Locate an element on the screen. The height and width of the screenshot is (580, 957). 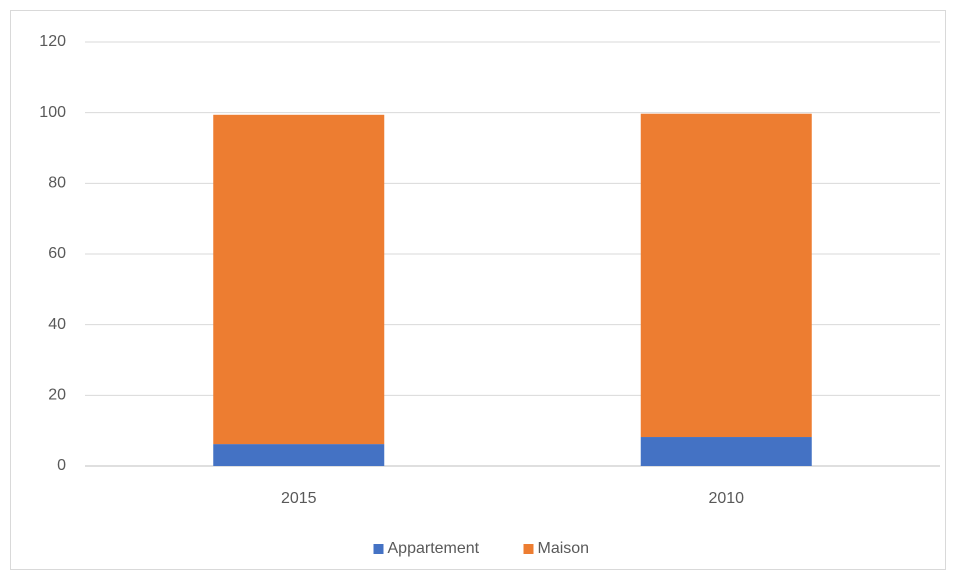
x-tick-label: 2015 is located at coordinates (299, 498).